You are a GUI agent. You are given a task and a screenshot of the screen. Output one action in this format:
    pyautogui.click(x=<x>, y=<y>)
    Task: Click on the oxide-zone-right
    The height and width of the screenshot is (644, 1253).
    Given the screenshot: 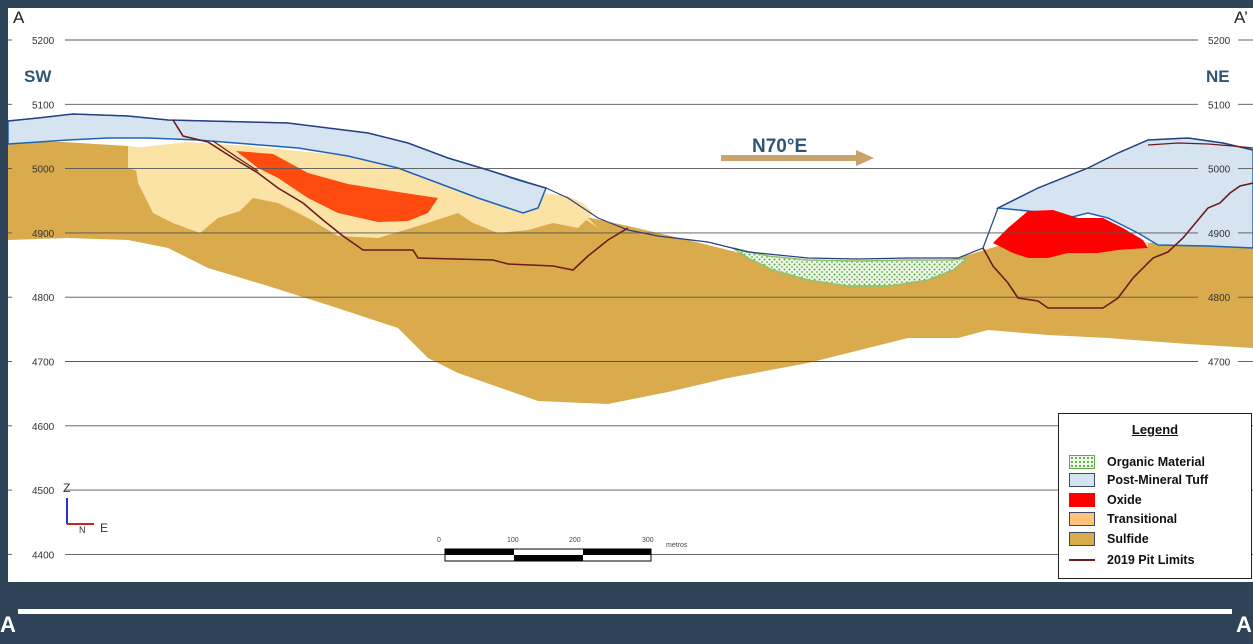 What is the action you would take?
    pyautogui.click(x=1070, y=234)
    